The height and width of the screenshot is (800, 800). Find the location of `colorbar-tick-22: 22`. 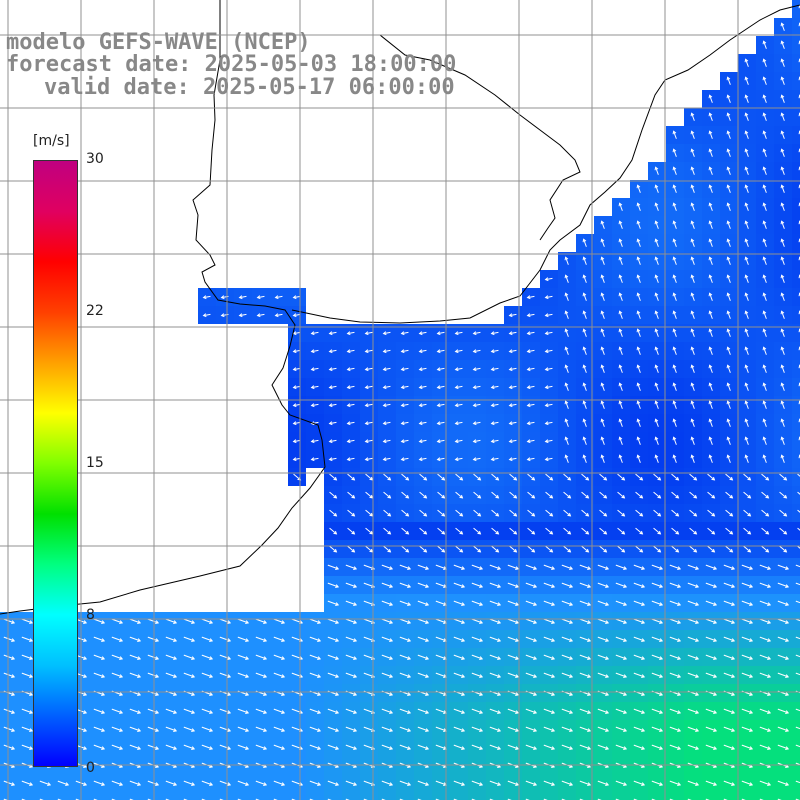

colorbar-tick-22: 22 is located at coordinates (95, 311).